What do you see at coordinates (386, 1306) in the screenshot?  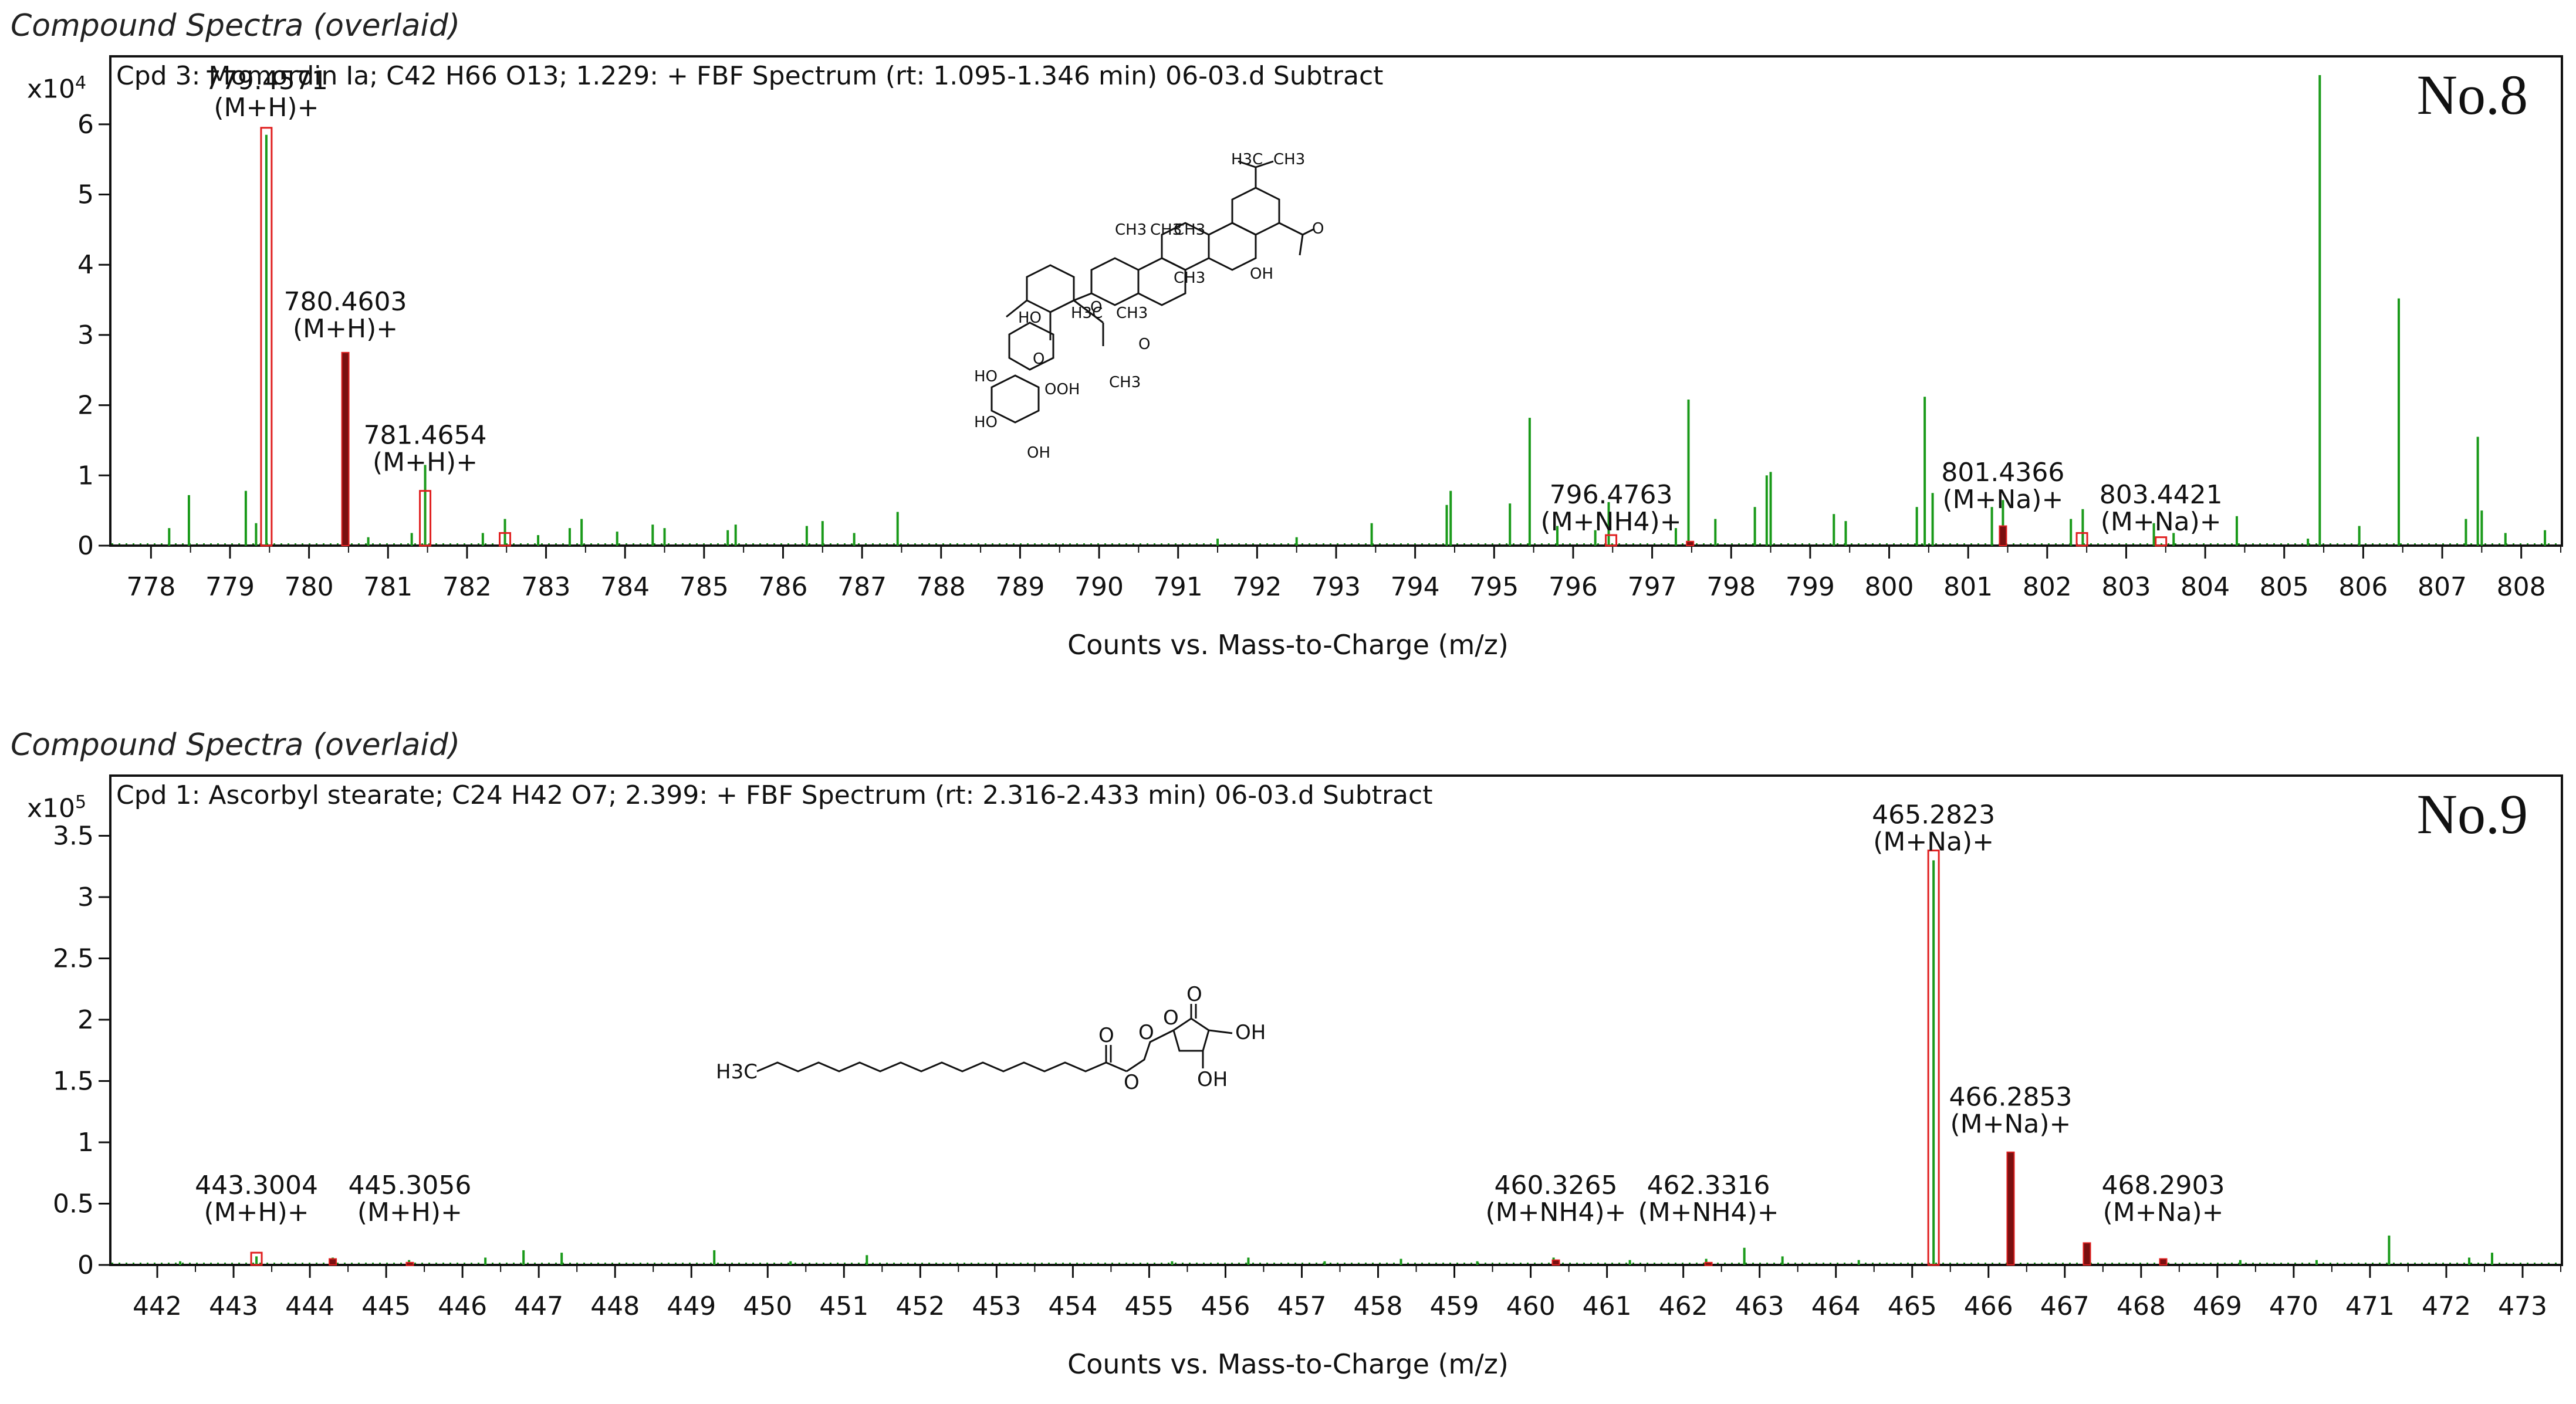 I see `x-tick-label: 445` at bounding box center [386, 1306].